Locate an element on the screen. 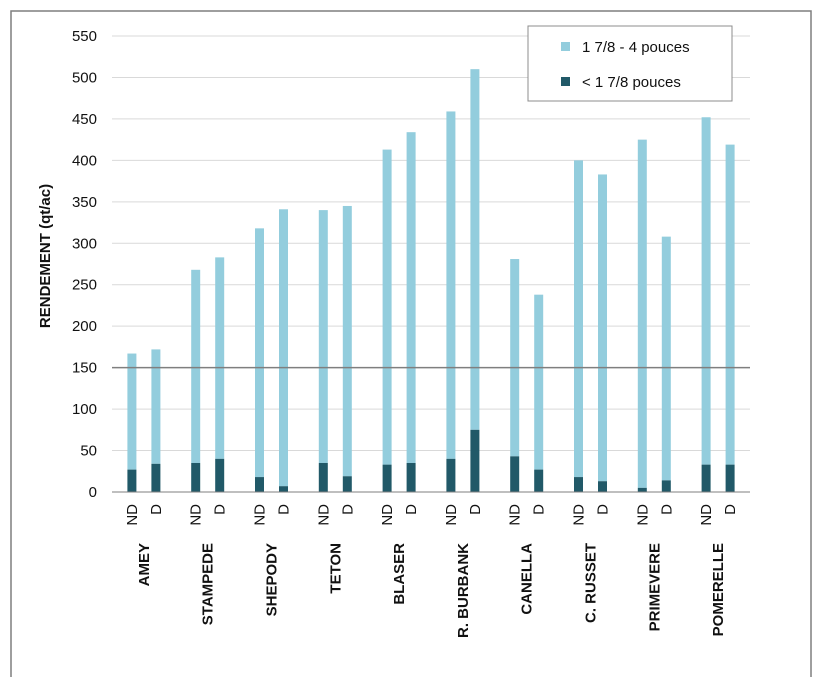 The width and height of the screenshot is (818, 677). y-tick-labels: 0 50 100 150 200 250 300 350 400 450 500 550 is located at coordinates (84, 264).